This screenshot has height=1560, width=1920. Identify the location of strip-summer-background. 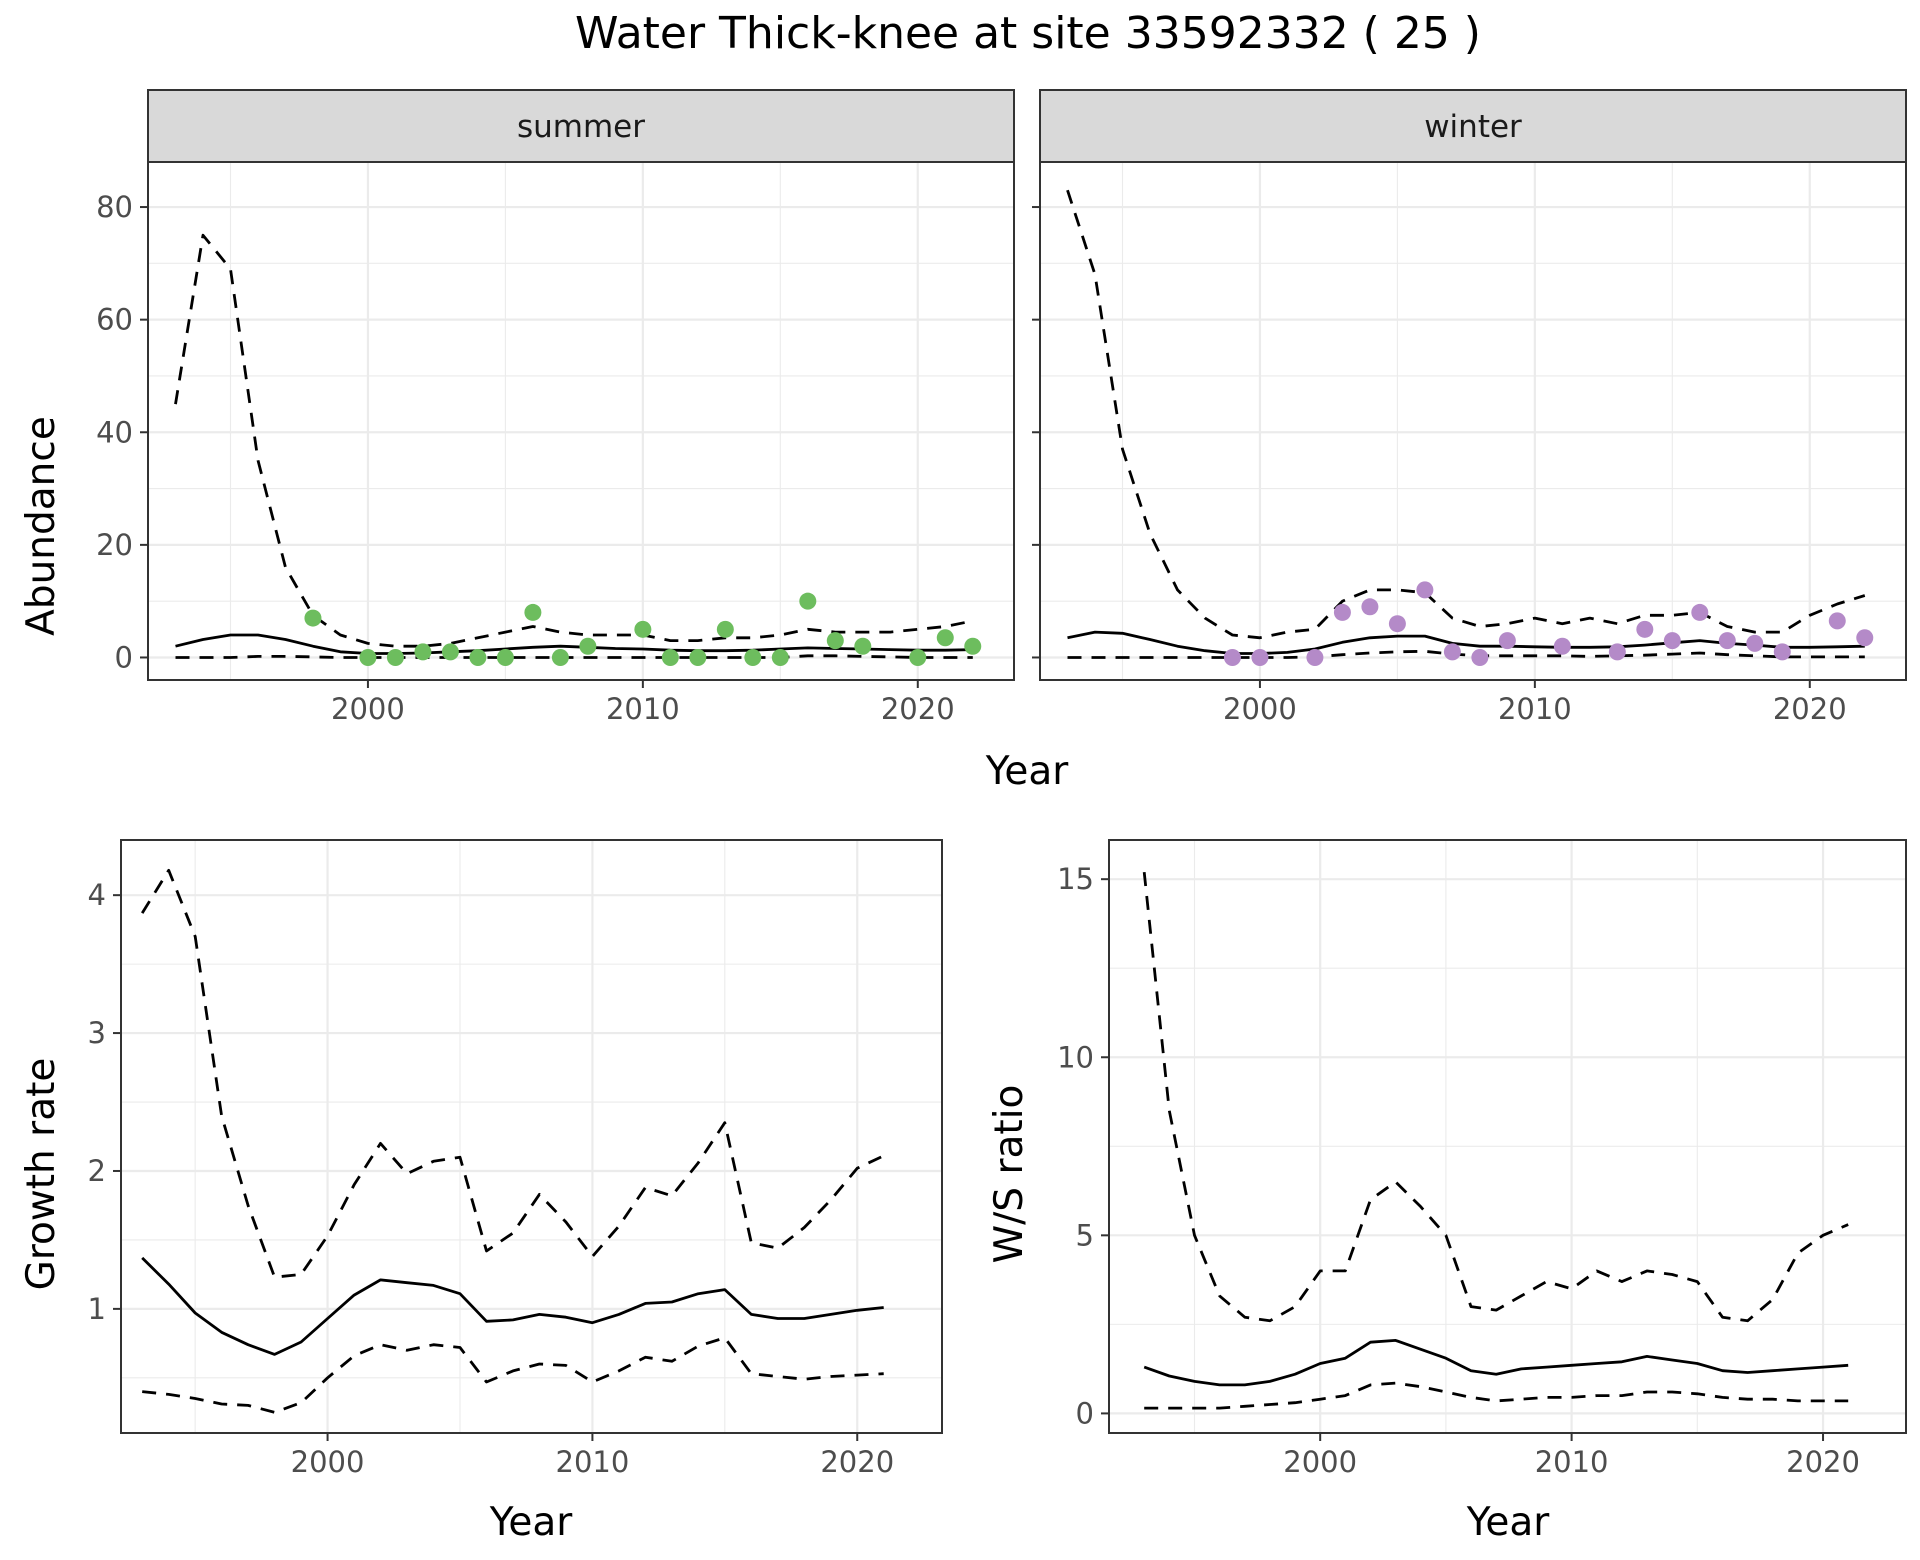
(581, 126).